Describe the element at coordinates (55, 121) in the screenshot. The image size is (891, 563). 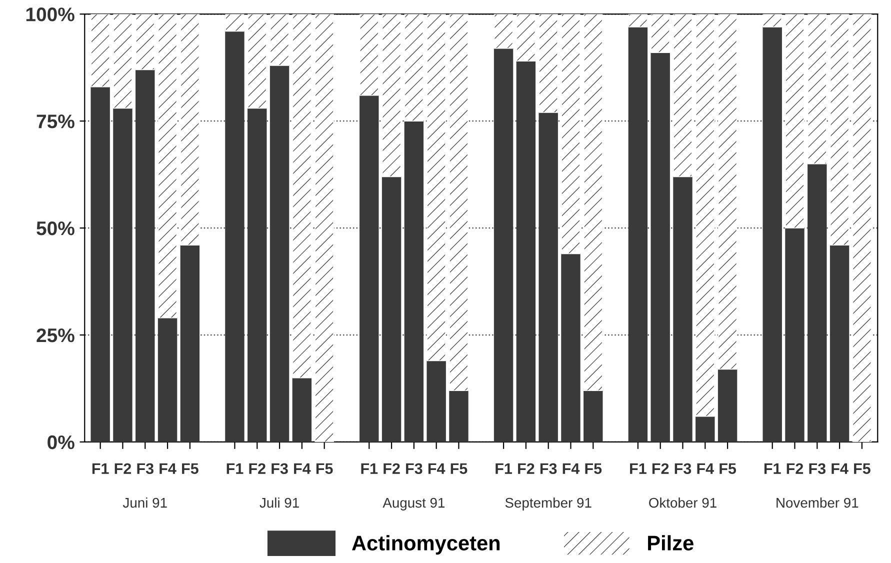
I see `y-tick-label: 75%` at that location.